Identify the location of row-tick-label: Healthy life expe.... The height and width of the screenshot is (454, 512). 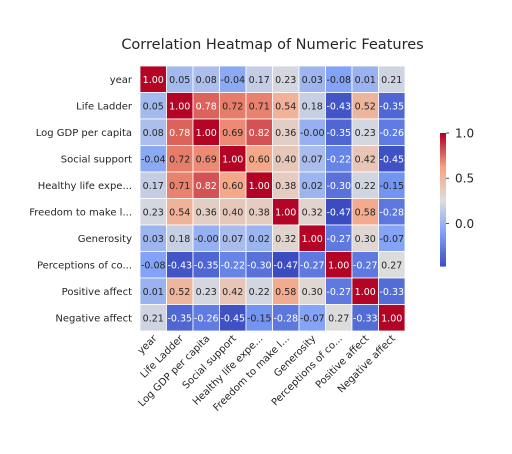
(85, 186).